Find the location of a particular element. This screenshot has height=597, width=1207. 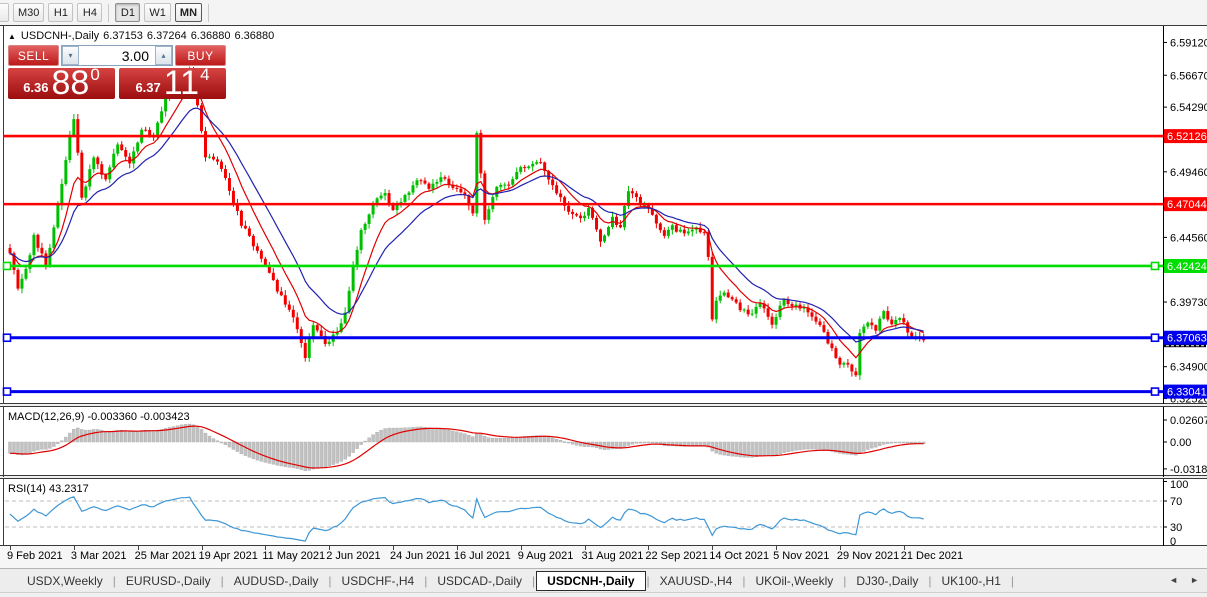

chart-tab-UK100: UK100-,H1 is located at coordinates (971, 580).